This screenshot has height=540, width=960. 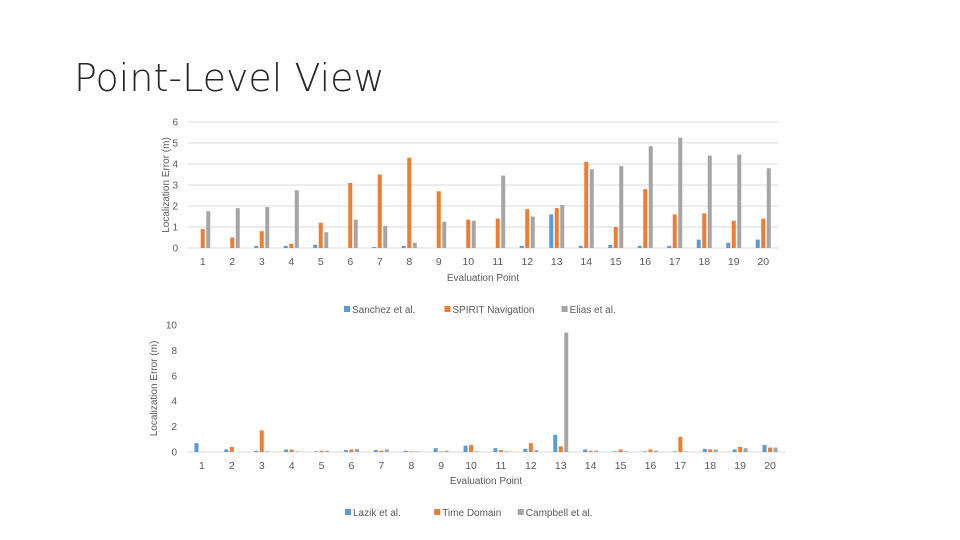 I want to click on legend-label: Elias et al., so click(x=593, y=310).